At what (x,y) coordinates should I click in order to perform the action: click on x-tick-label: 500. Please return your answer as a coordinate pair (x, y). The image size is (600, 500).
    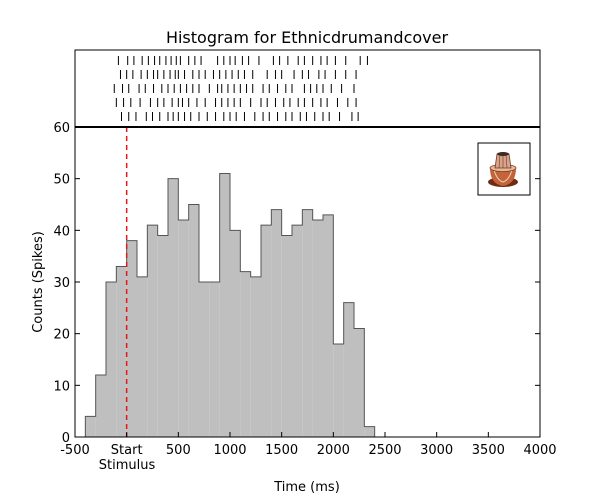
    Looking at the image, I should click on (178, 450).